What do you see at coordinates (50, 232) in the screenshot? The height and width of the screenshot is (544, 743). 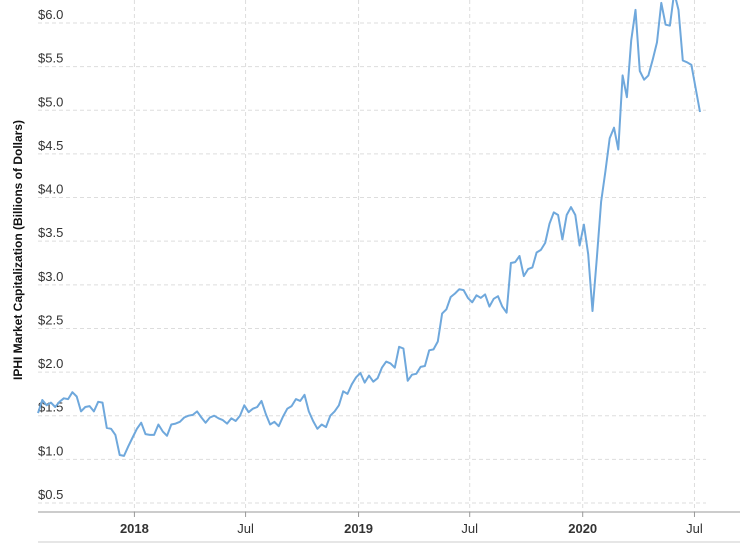 I see `y-tick-label: $3.5` at bounding box center [50, 232].